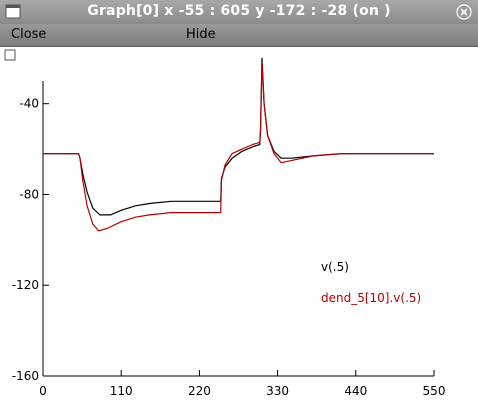 Image resolution: width=478 pixels, height=409 pixels. Describe the element at coordinates (10, 55) in the screenshot. I see `plot-checkbox-icon` at that location.